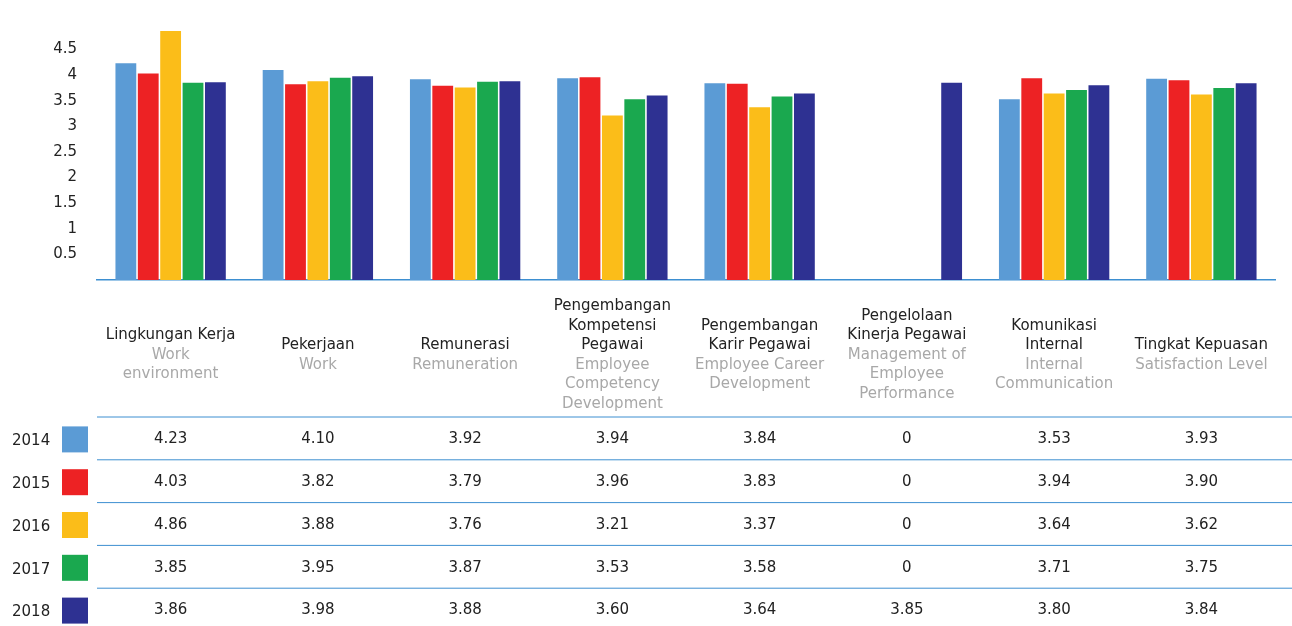 This screenshot has width=1292, height=626. Describe the element at coordinates (65, 253) in the screenshot. I see `y-tick-label: 0.5` at that location.